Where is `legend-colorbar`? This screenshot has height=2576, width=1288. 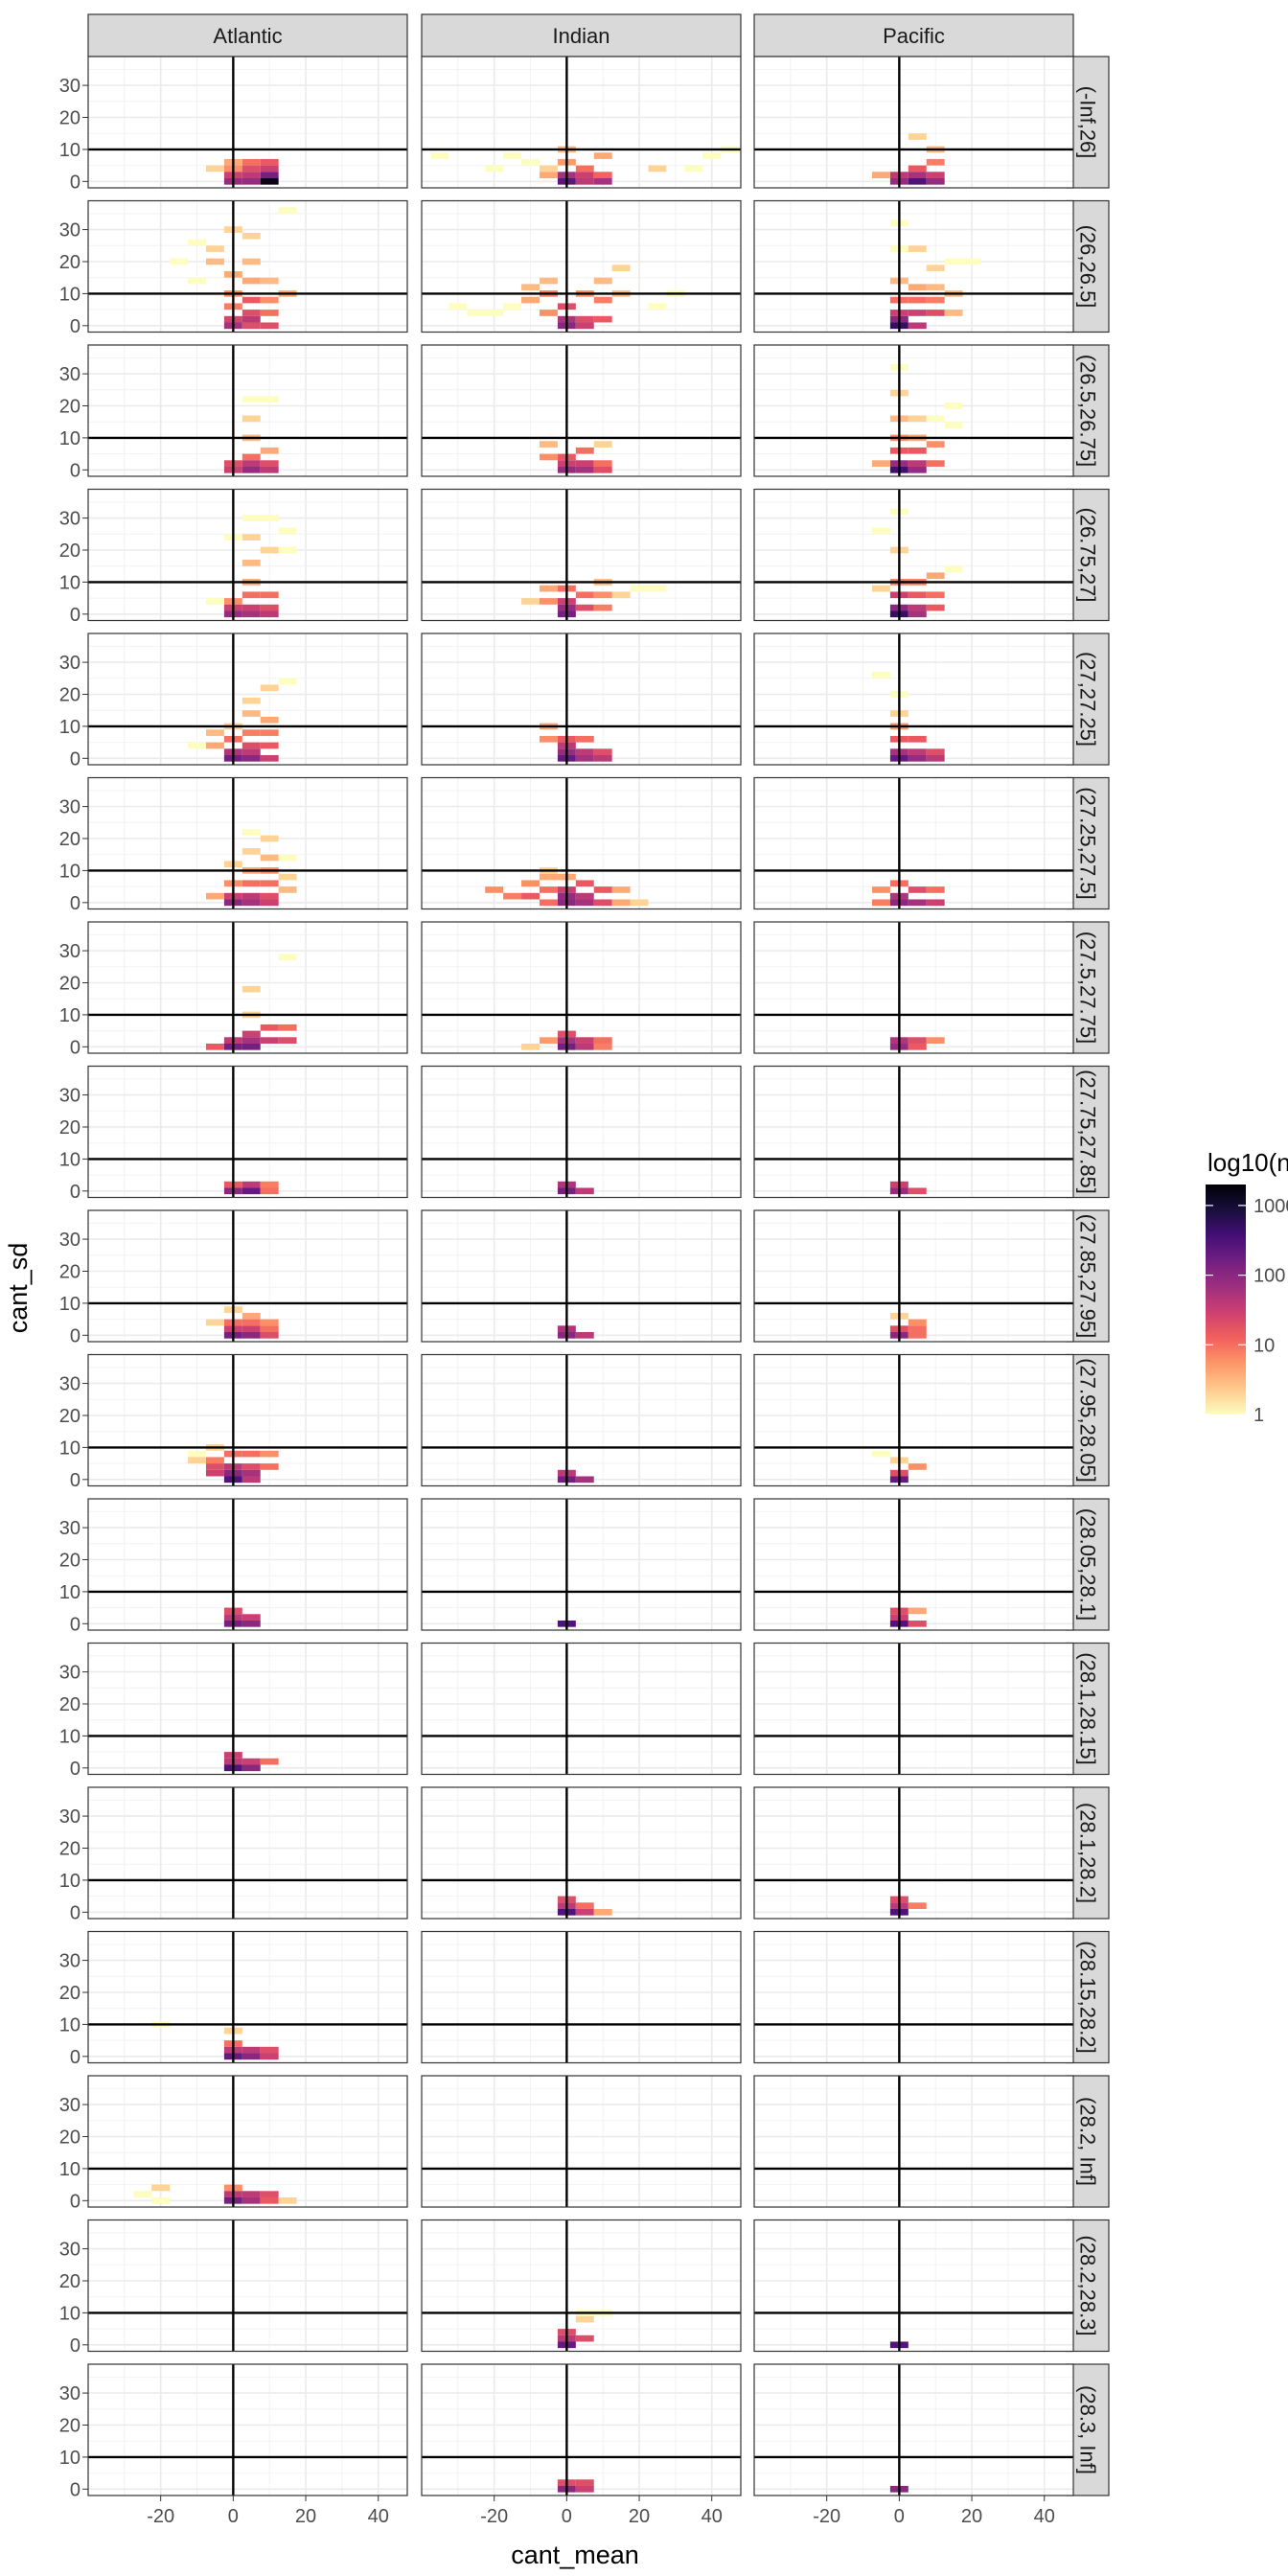 legend-colorbar is located at coordinates (1226, 1299).